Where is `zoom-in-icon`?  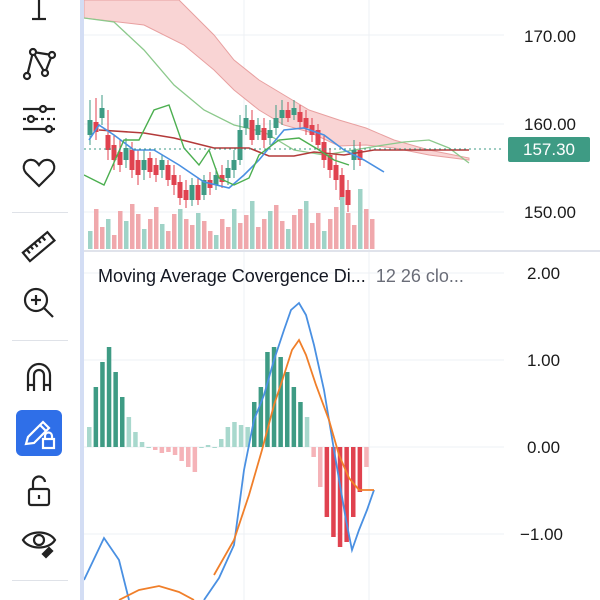 zoom-in-icon is located at coordinates (39, 303).